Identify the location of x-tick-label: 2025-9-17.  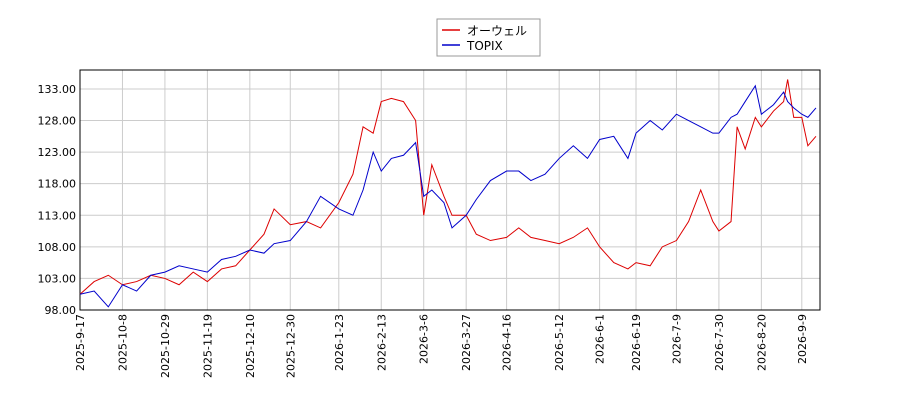
(80, 342).